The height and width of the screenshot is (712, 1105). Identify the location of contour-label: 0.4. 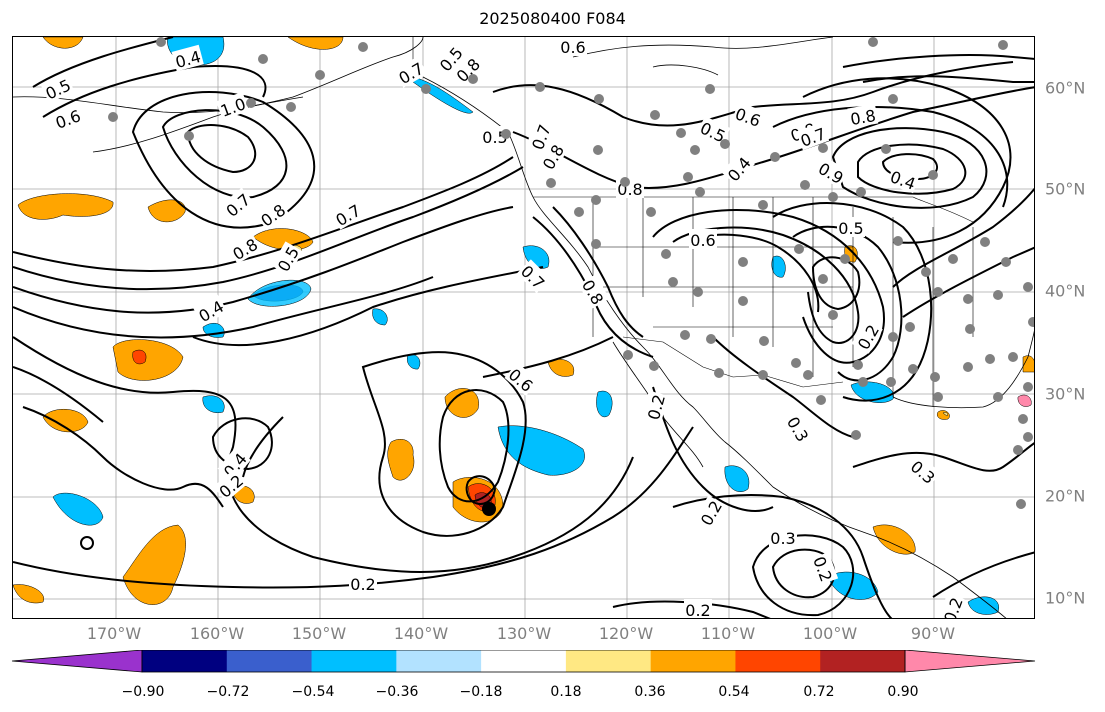
(211, 311).